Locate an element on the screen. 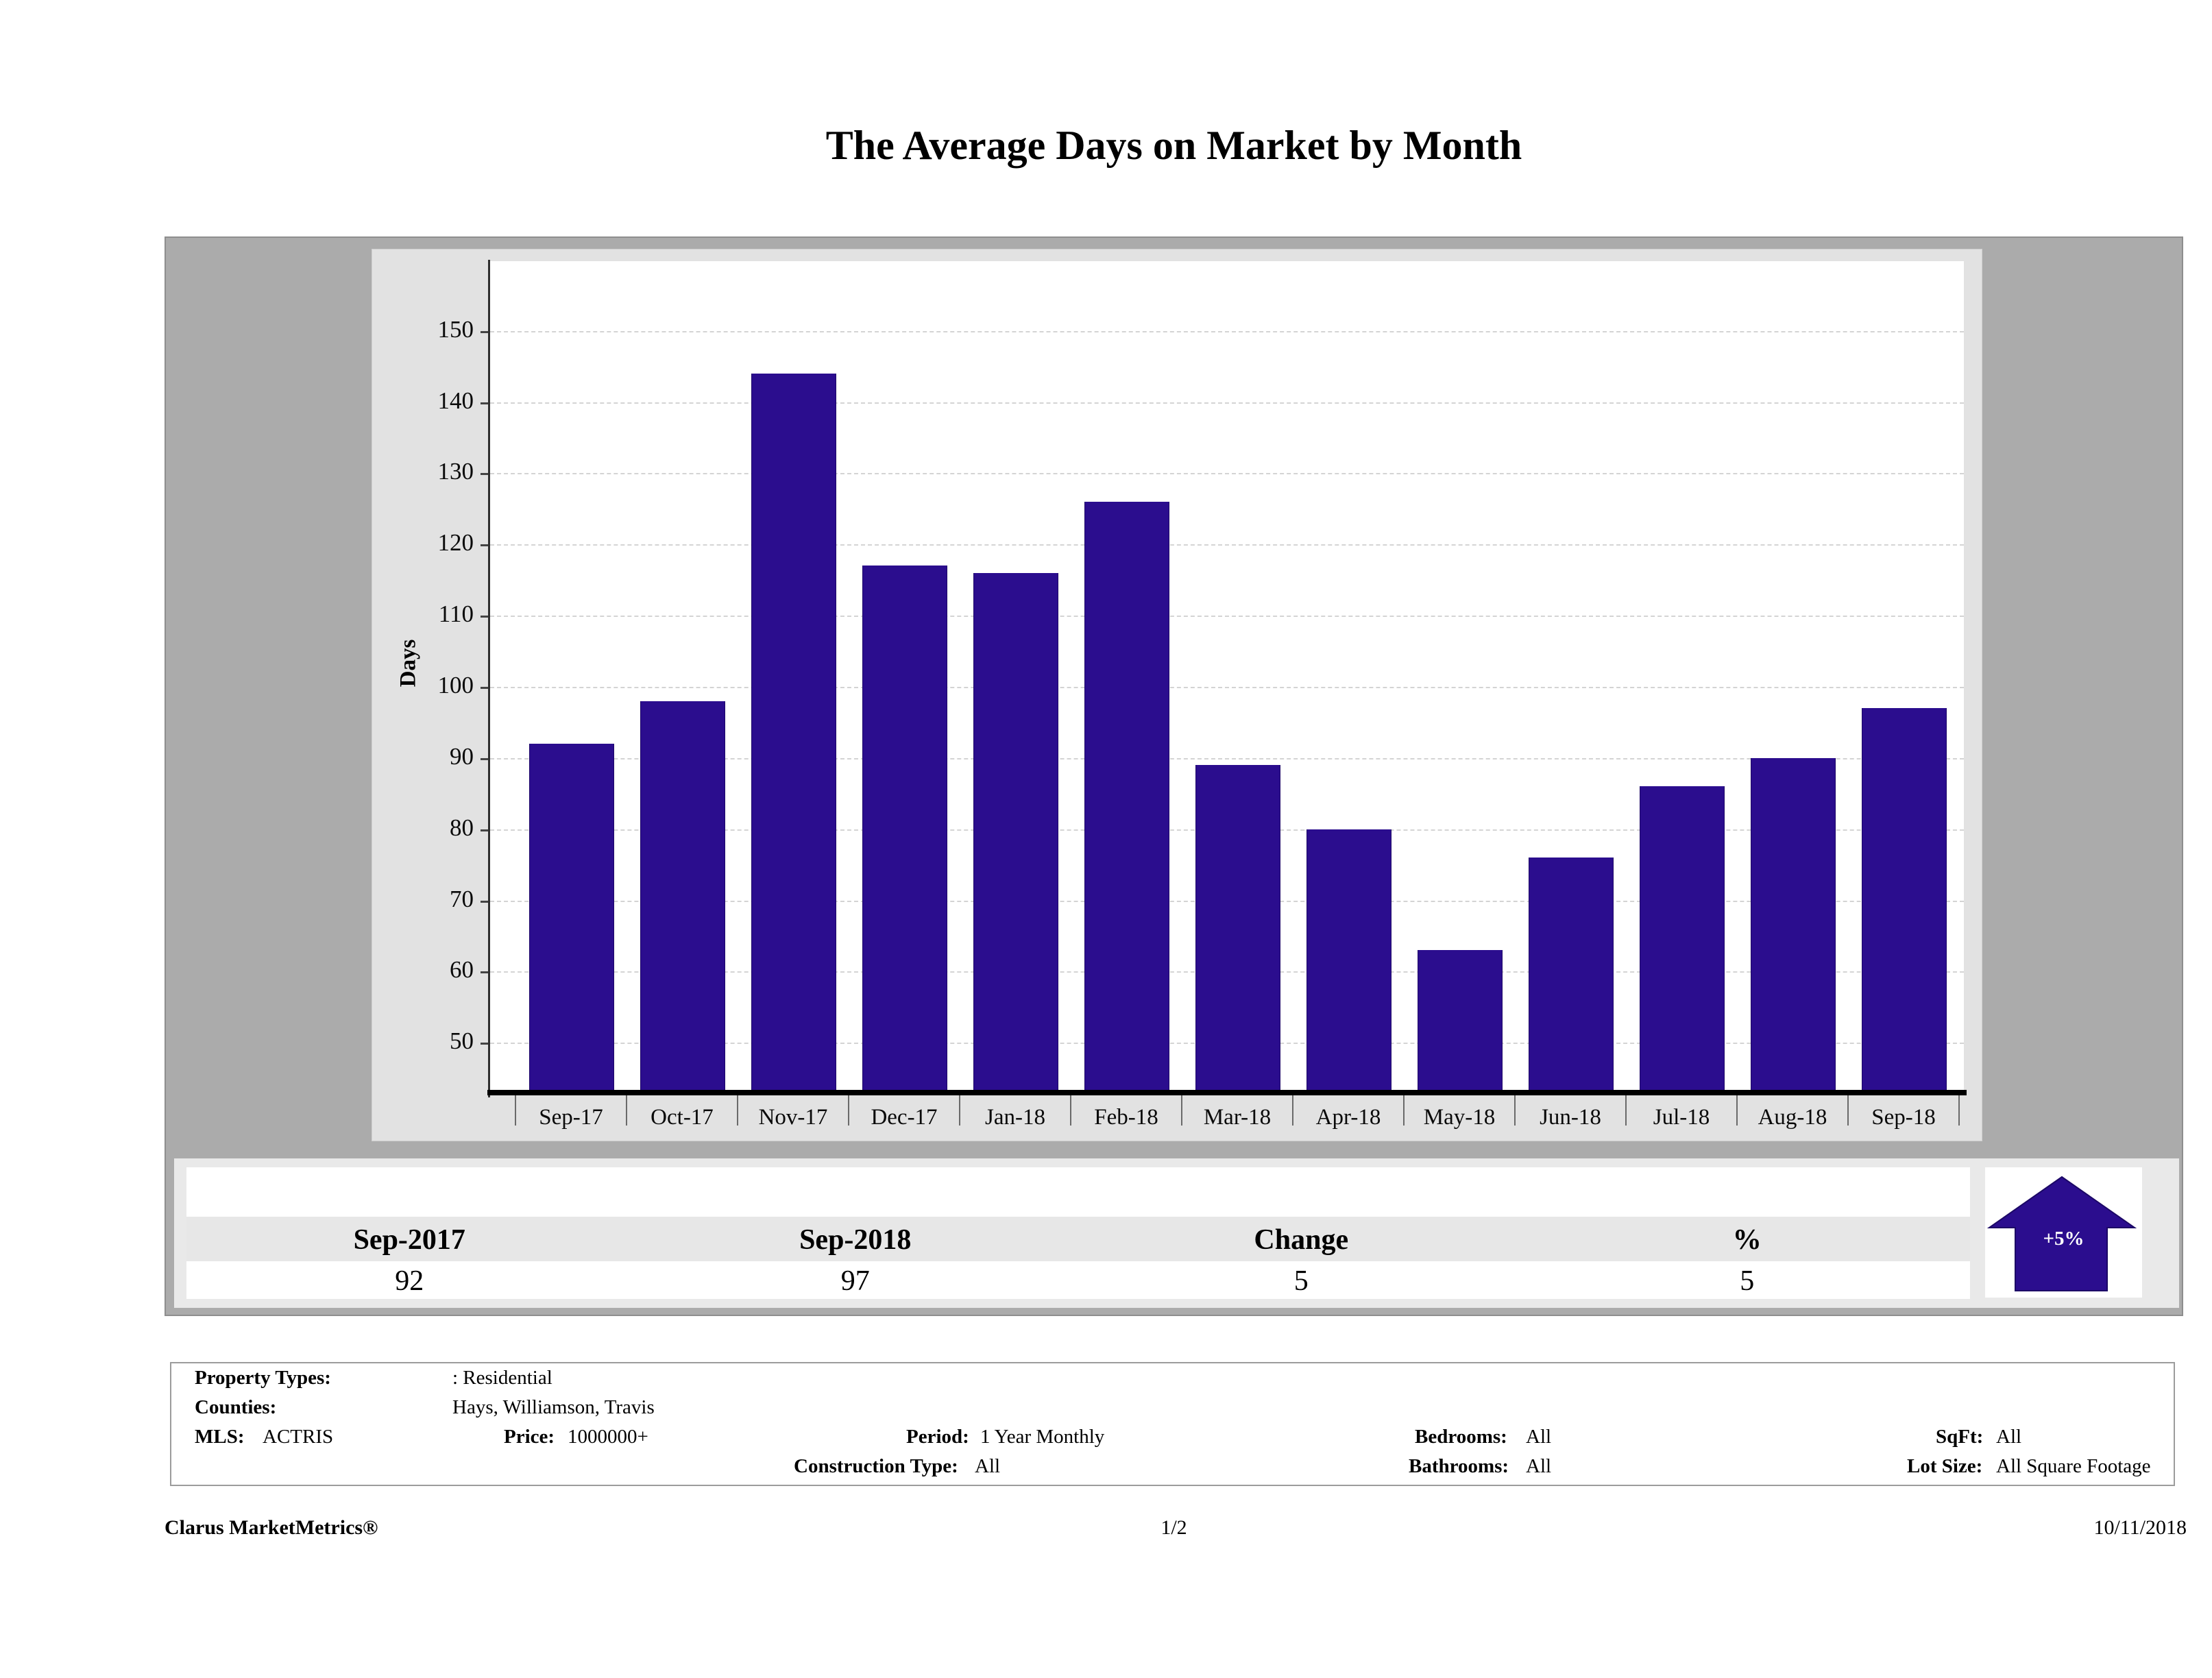 The width and height of the screenshot is (2212, 1678). x-tick-label: Oct-17 is located at coordinates (682, 1117).